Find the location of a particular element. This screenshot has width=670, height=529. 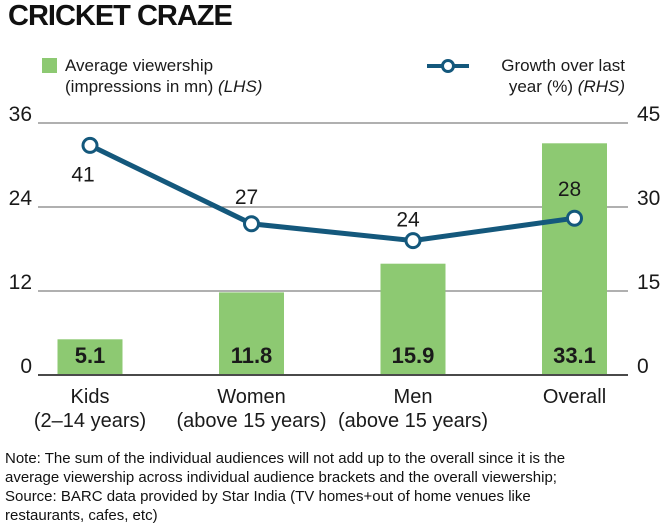

footnote-line: restaurants, cafes, etc) is located at coordinates (81, 515).